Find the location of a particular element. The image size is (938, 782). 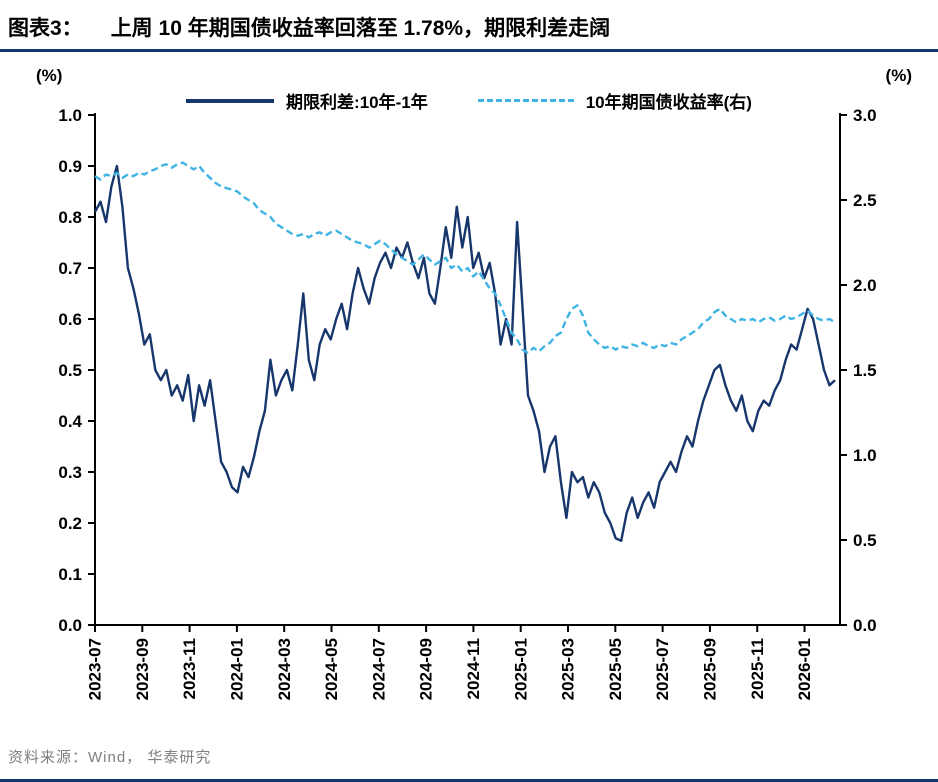

svg-text: 0.9 is located at coordinates (70, 166).